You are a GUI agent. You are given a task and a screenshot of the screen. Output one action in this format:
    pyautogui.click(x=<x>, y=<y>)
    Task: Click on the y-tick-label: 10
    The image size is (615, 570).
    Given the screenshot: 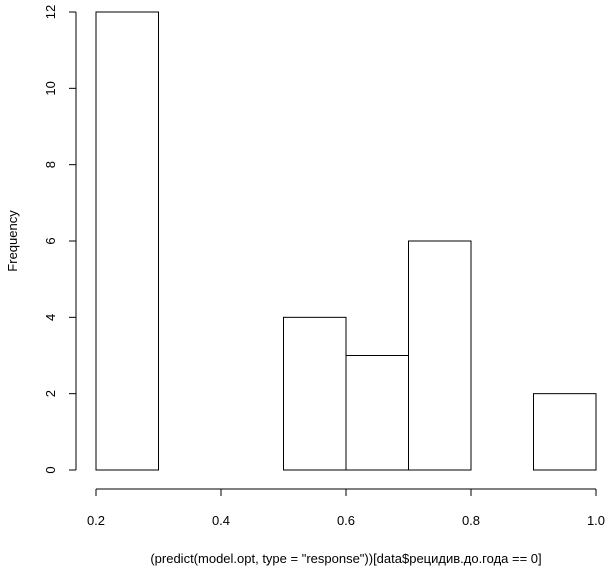 What is the action you would take?
    pyautogui.click(x=50, y=88)
    